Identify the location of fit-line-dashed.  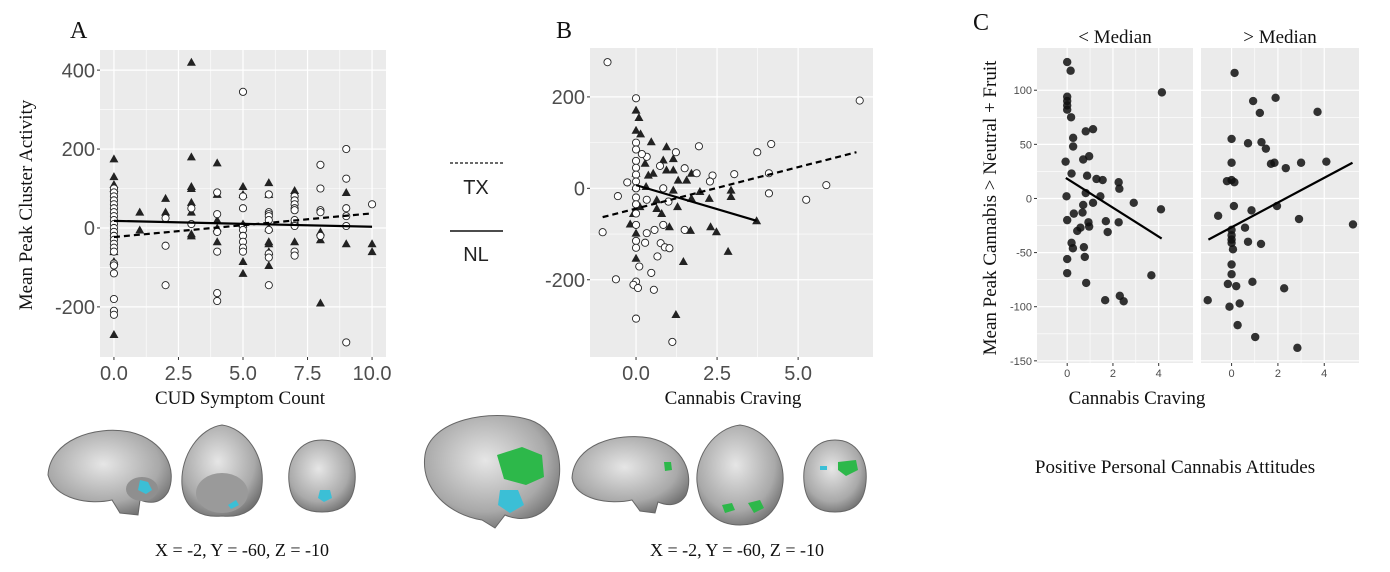
(243, 225).